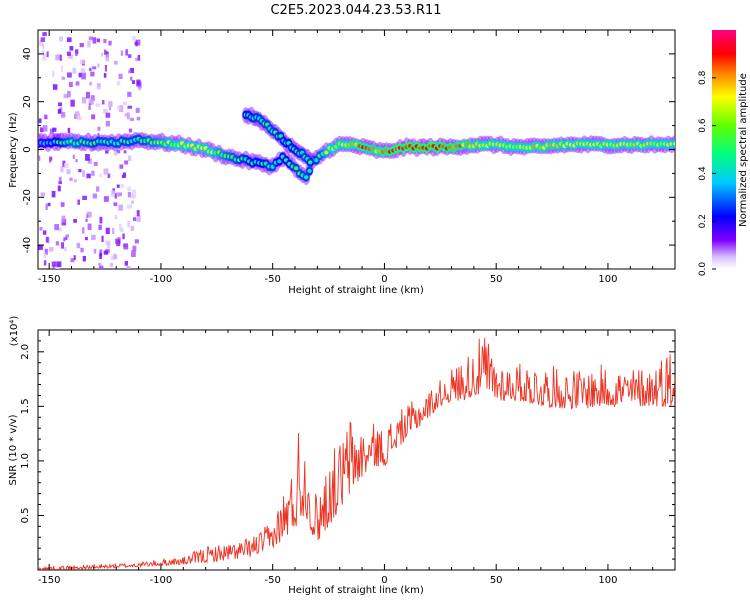  I want to click on spectrogram-y-tick-label: 40, so click(27, 54).